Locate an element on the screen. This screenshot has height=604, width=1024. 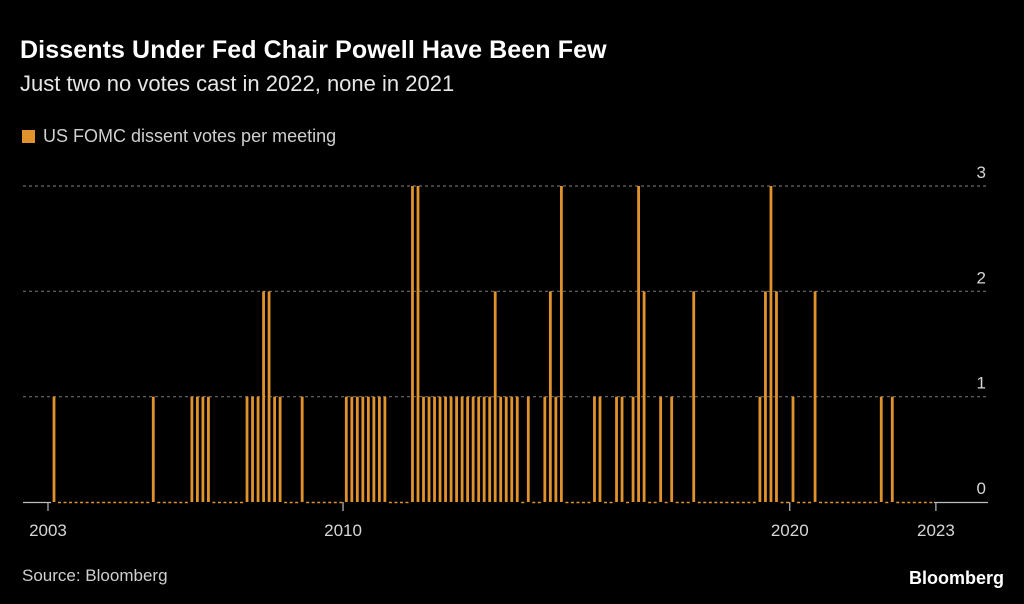
y-tick-label: 2 is located at coordinates (981, 277).